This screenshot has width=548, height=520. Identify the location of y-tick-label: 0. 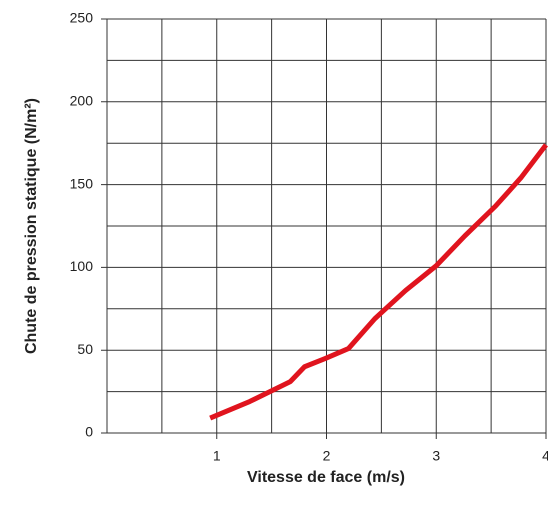
(89, 432).